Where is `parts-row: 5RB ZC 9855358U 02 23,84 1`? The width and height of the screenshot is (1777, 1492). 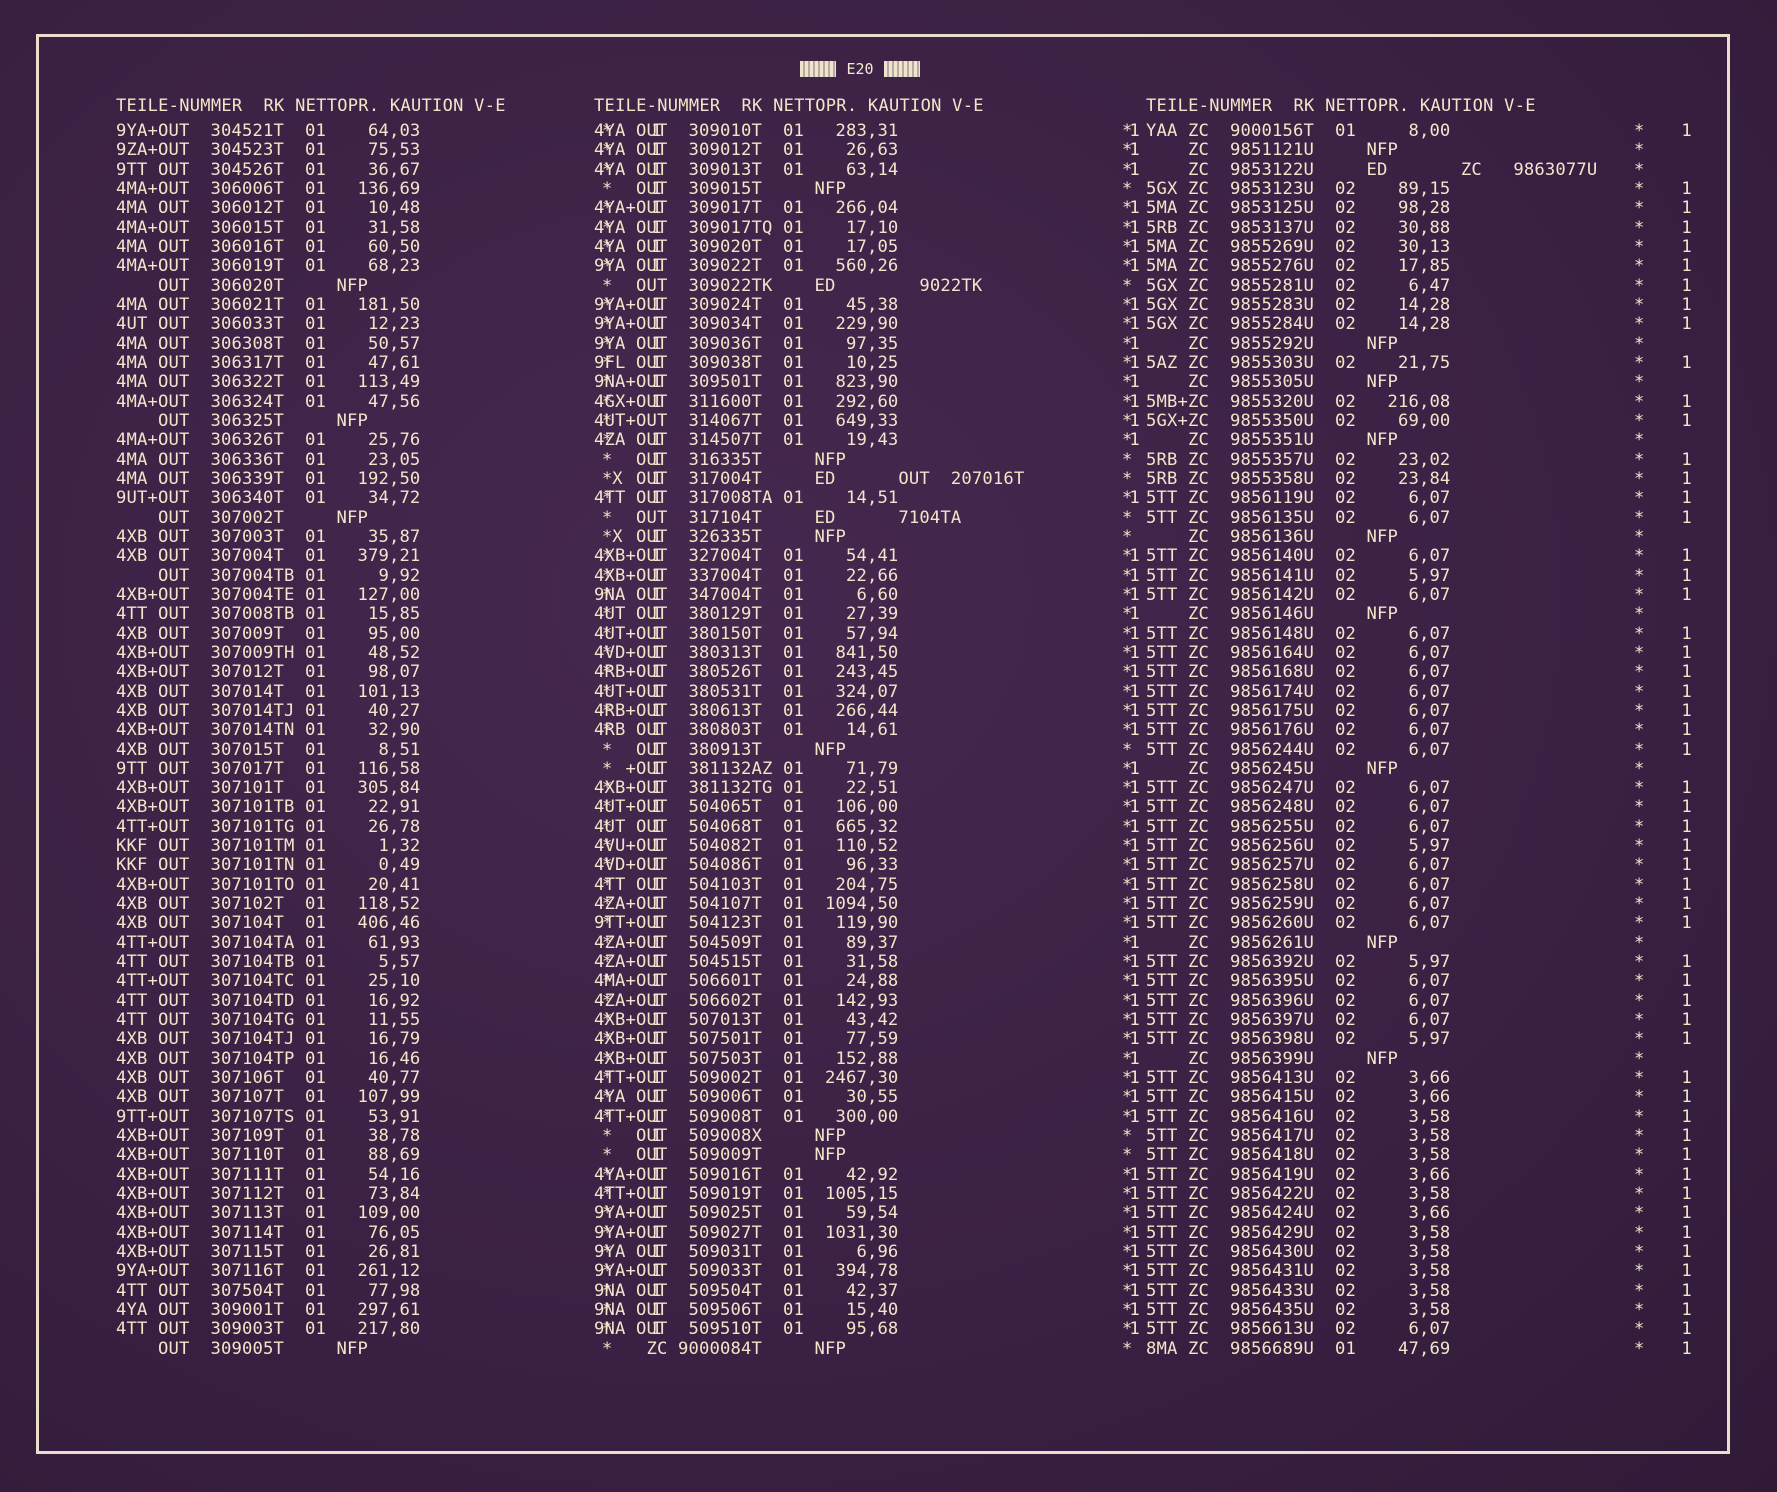 parts-row: 5RB ZC 9855358U 02 23,84 1 is located at coordinates (1419, 478).